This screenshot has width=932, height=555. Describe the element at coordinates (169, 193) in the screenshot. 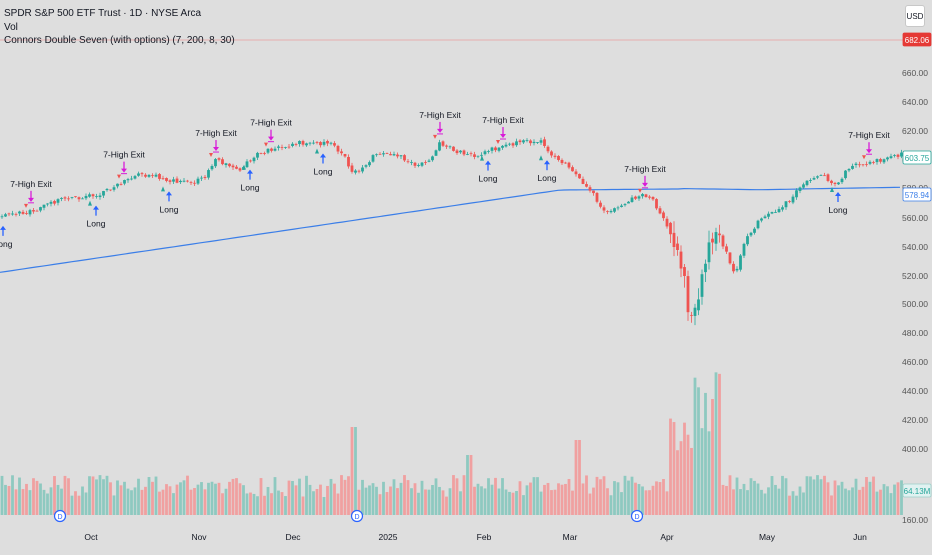

I see `long-arrowhead` at that location.